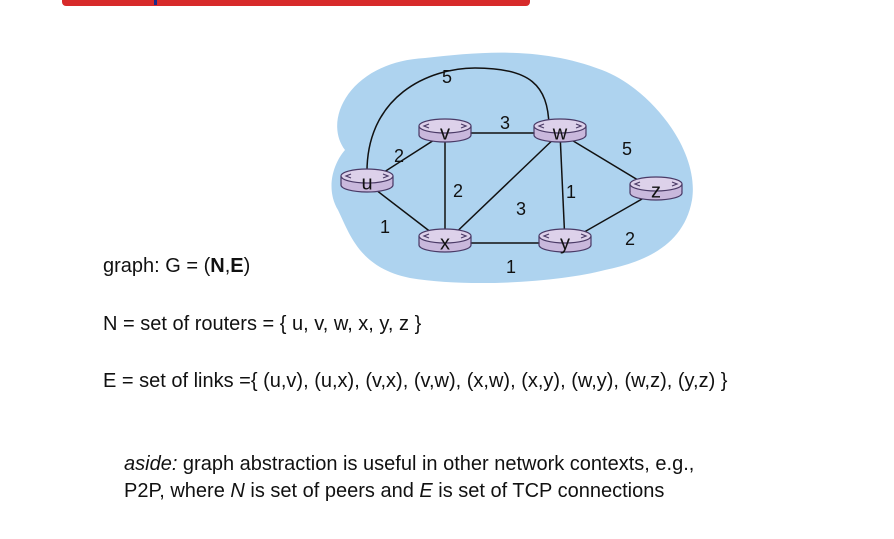  Describe the element at coordinates (385, 227) in the screenshot. I see `link-cost-u-x: 1` at that location.